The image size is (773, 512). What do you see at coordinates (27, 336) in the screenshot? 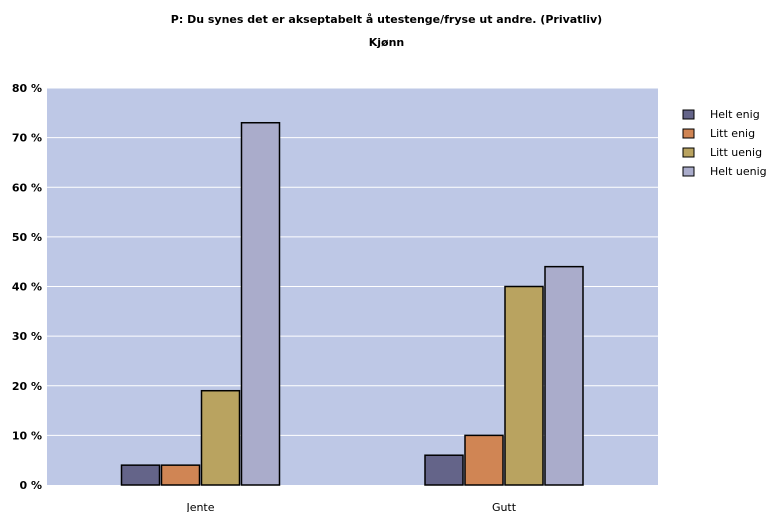
I see `y-tick-label: 30 %` at bounding box center [27, 336].